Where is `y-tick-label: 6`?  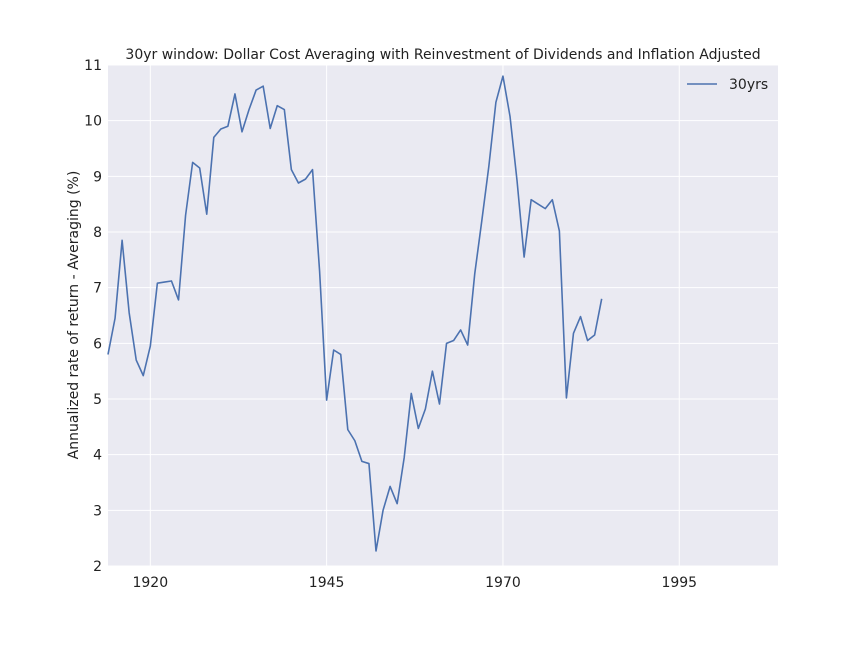 y-tick-label: 6 is located at coordinates (97, 344).